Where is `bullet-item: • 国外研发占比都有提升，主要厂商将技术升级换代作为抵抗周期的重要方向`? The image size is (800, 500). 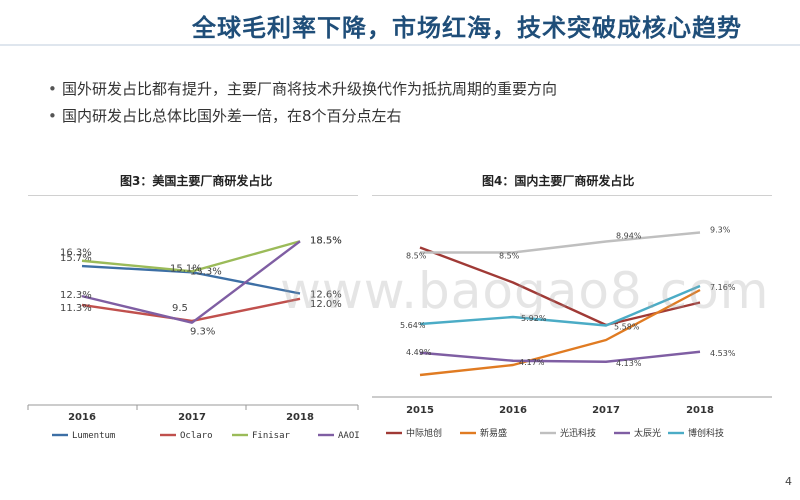 bullet-item: • 国外研发占比都有提升，主要厂商将技术升级换代作为抵抗周期的重要方向 is located at coordinates (303, 89).